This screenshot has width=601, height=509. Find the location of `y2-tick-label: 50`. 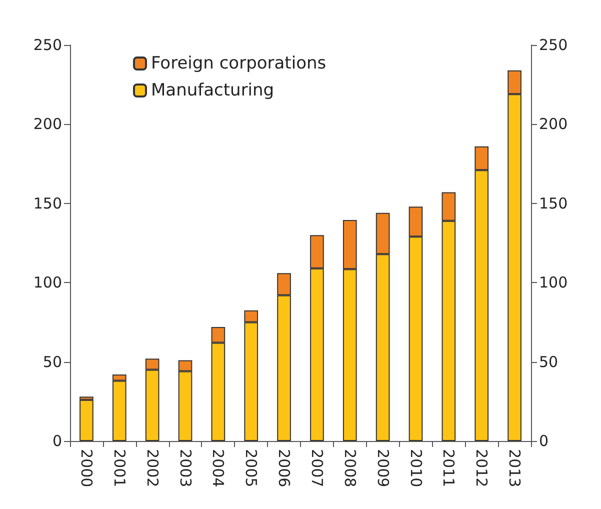

y2-tick-label: 50 is located at coordinates (548, 361).